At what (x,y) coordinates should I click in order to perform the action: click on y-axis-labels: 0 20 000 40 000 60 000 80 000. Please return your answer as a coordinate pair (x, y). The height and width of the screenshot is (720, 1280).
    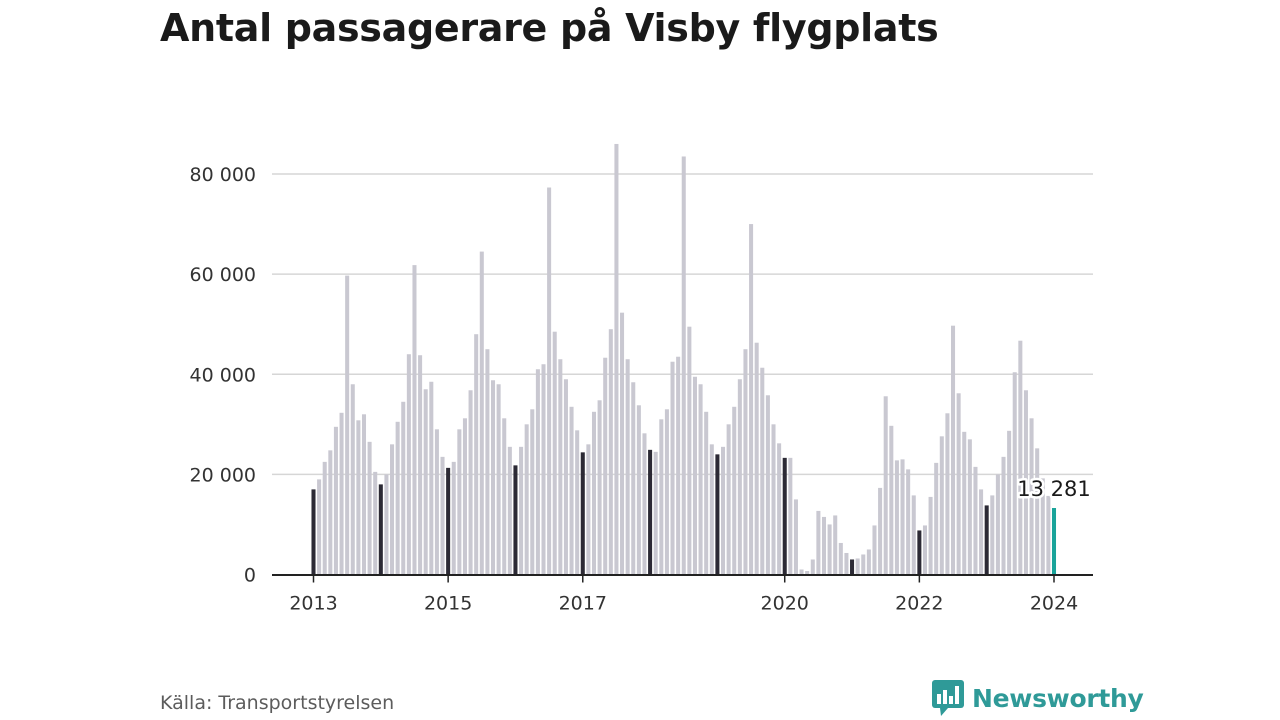
    Looking at the image, I should click on (223, 375).